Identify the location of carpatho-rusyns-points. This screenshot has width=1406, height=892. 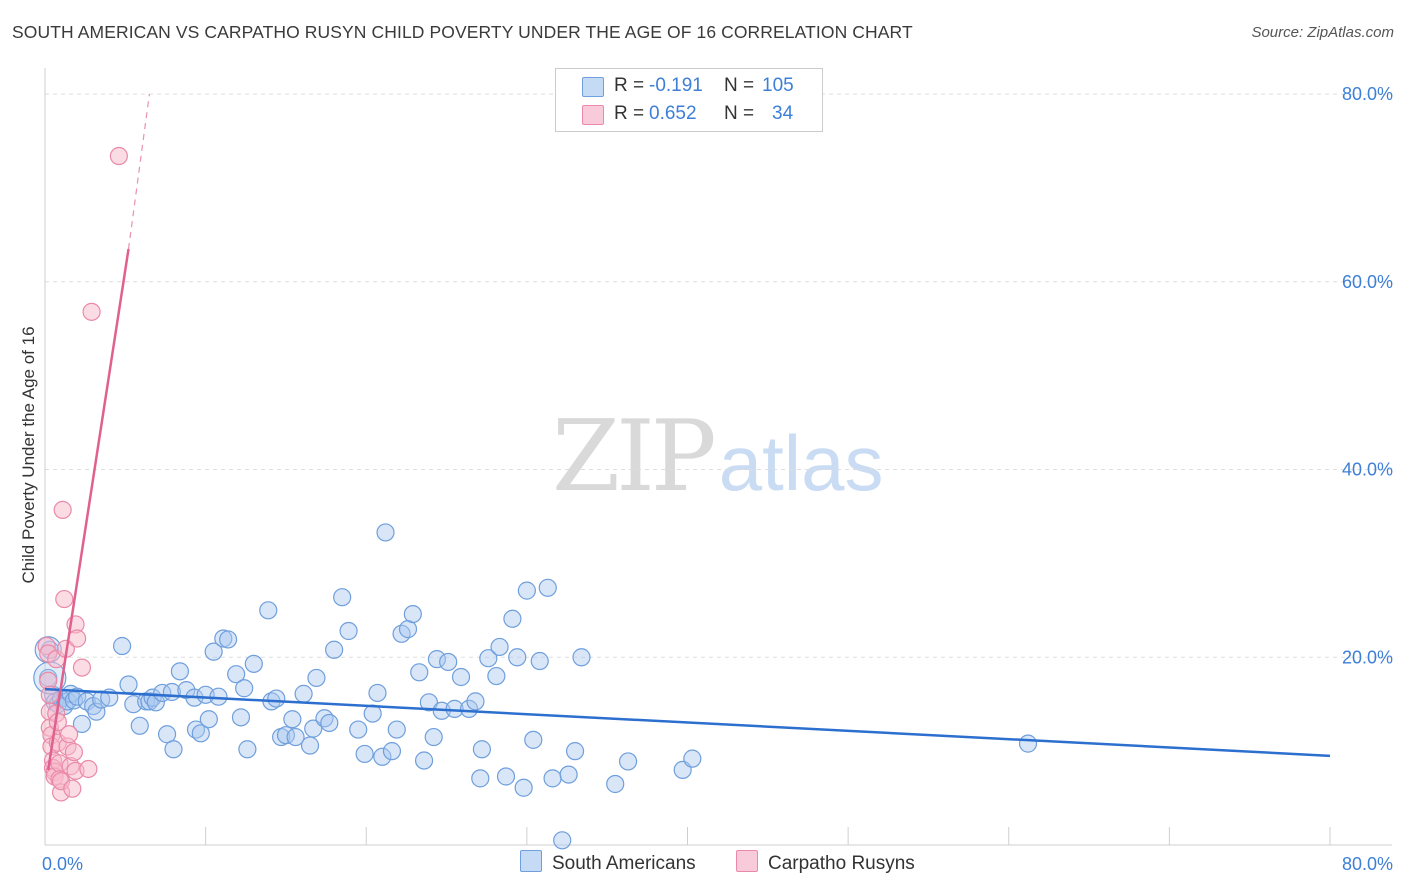
(82, 474).